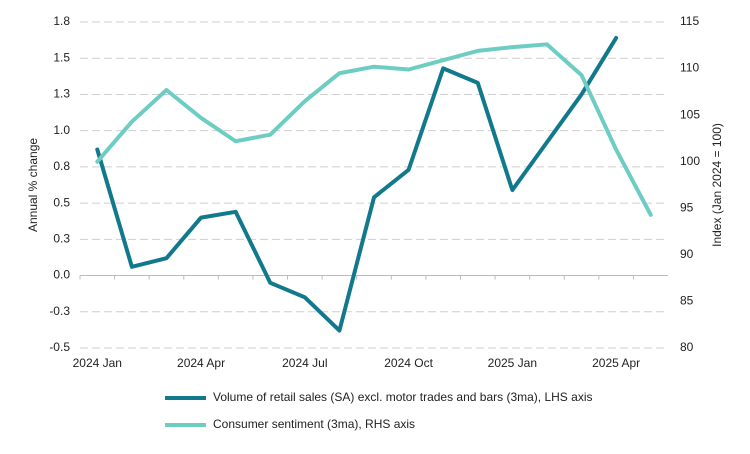 This screenshot has height=454, width=750. Describe the element at coordinates (717, 185) in the screenshot. I see `y2-axis-label: Index (Jan 2024 = 100)` at that location.